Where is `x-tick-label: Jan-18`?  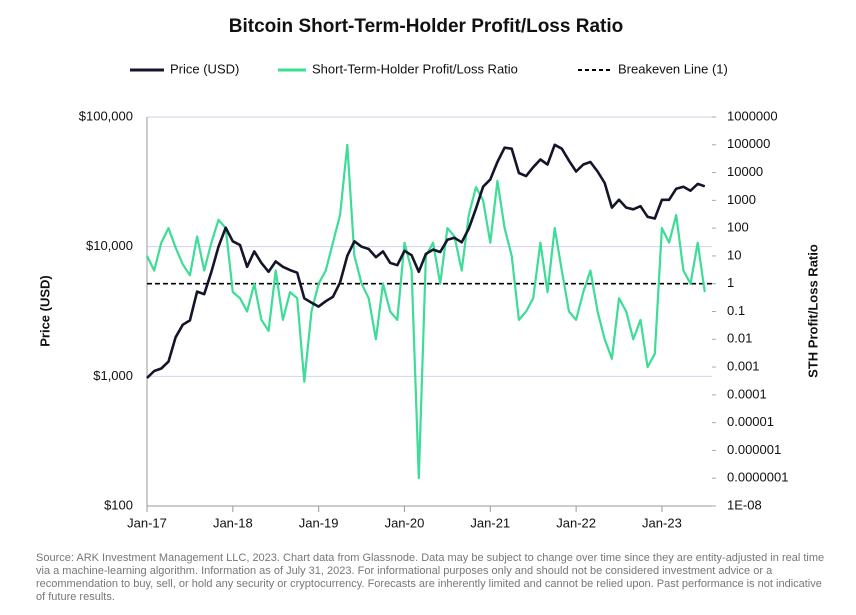 x-tick-label: Jan-18 is located at coordinates (233, 522).